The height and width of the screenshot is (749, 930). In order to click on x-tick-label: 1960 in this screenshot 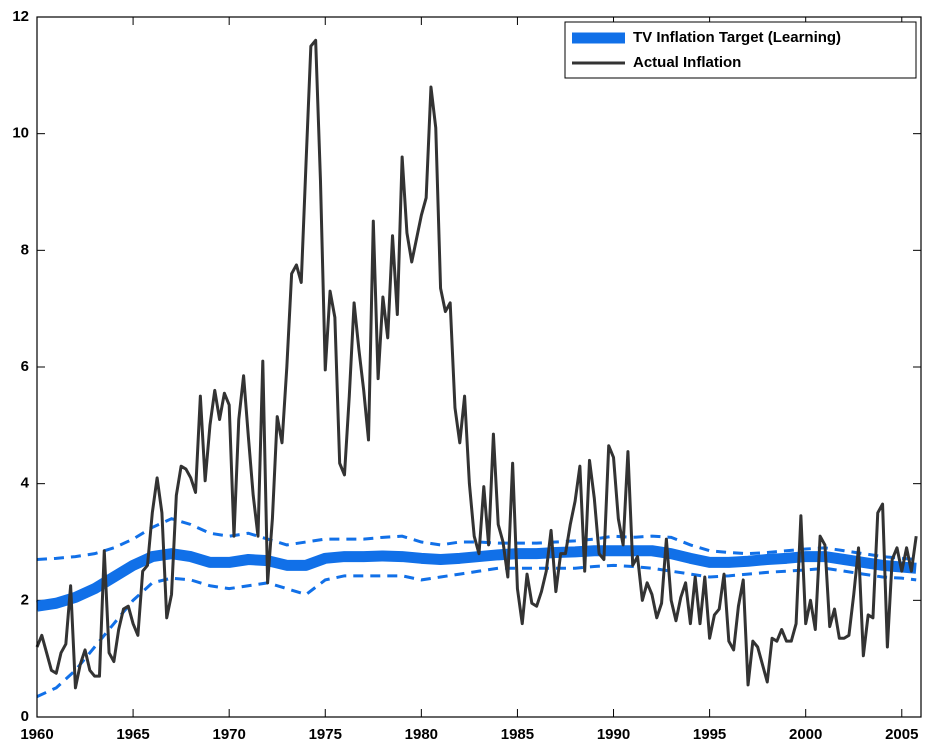, I will do `click(36, 734)`.